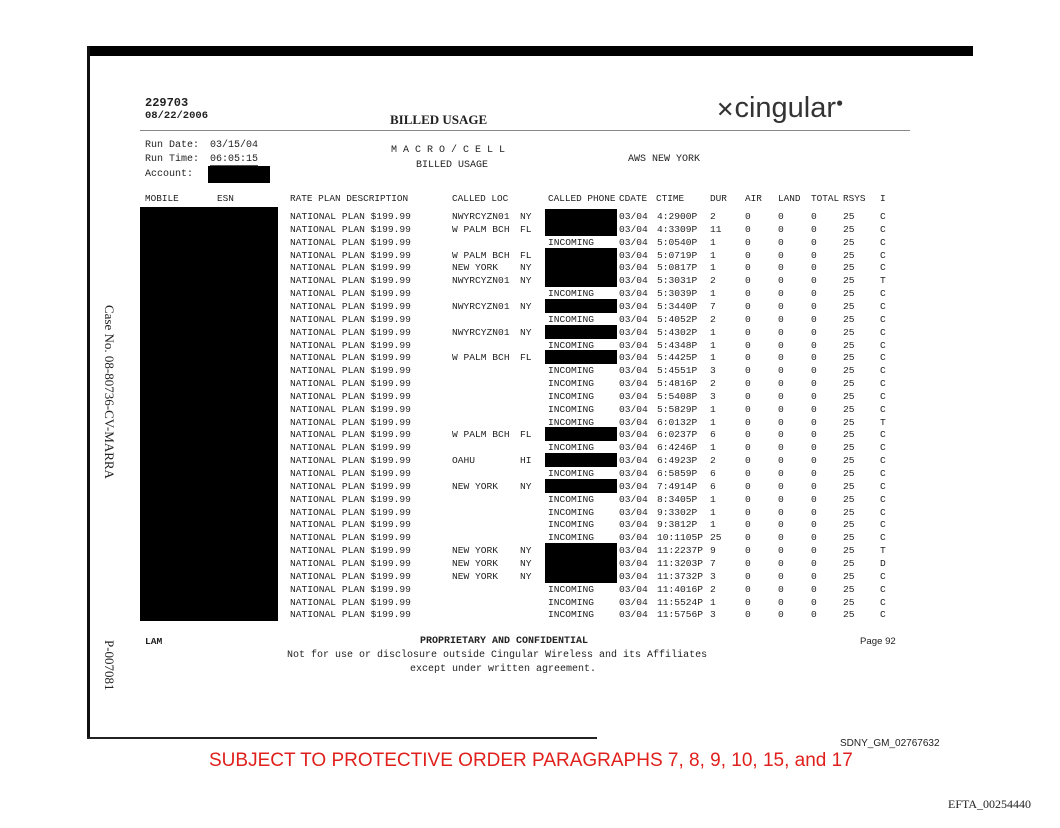  What do you see at coordinates (526, 358) in the screenshot?
I see `table-cell: FL` at bounding box center [526, 358].